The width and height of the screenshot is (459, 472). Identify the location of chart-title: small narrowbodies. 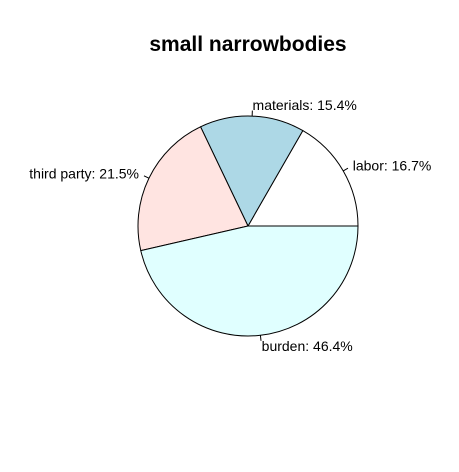
(247, 44).